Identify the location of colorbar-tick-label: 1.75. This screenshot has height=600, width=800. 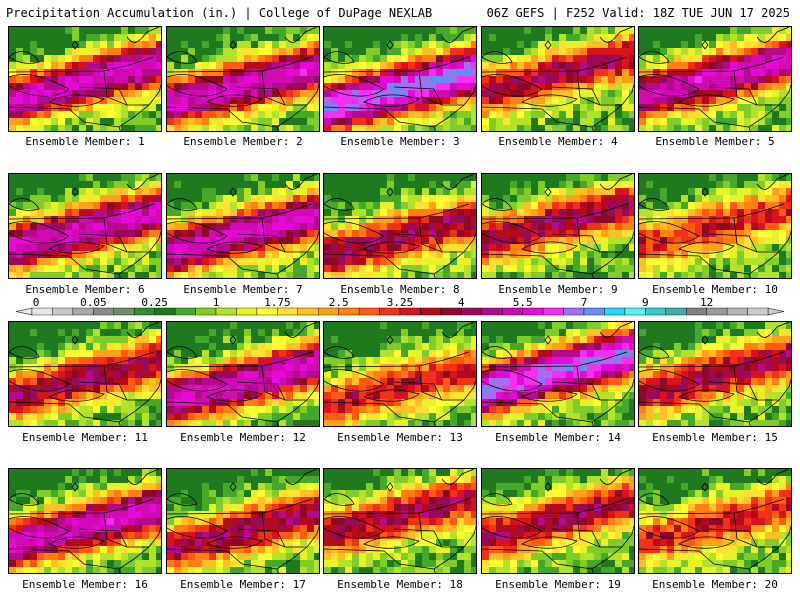
(277, 302).